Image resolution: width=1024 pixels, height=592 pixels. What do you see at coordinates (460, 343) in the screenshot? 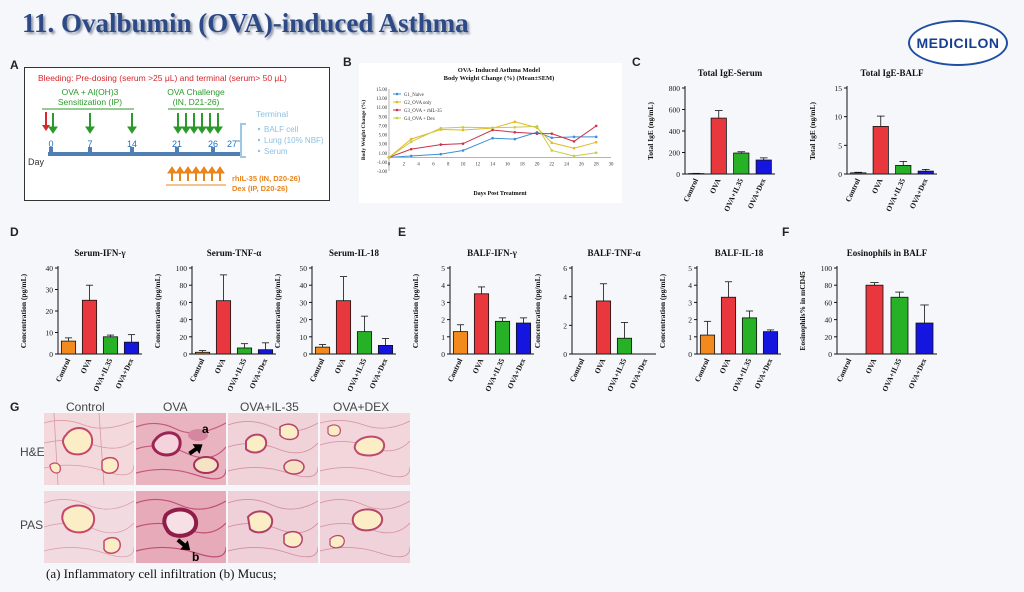
I see `bar-control` at bounding box center [460, 343].